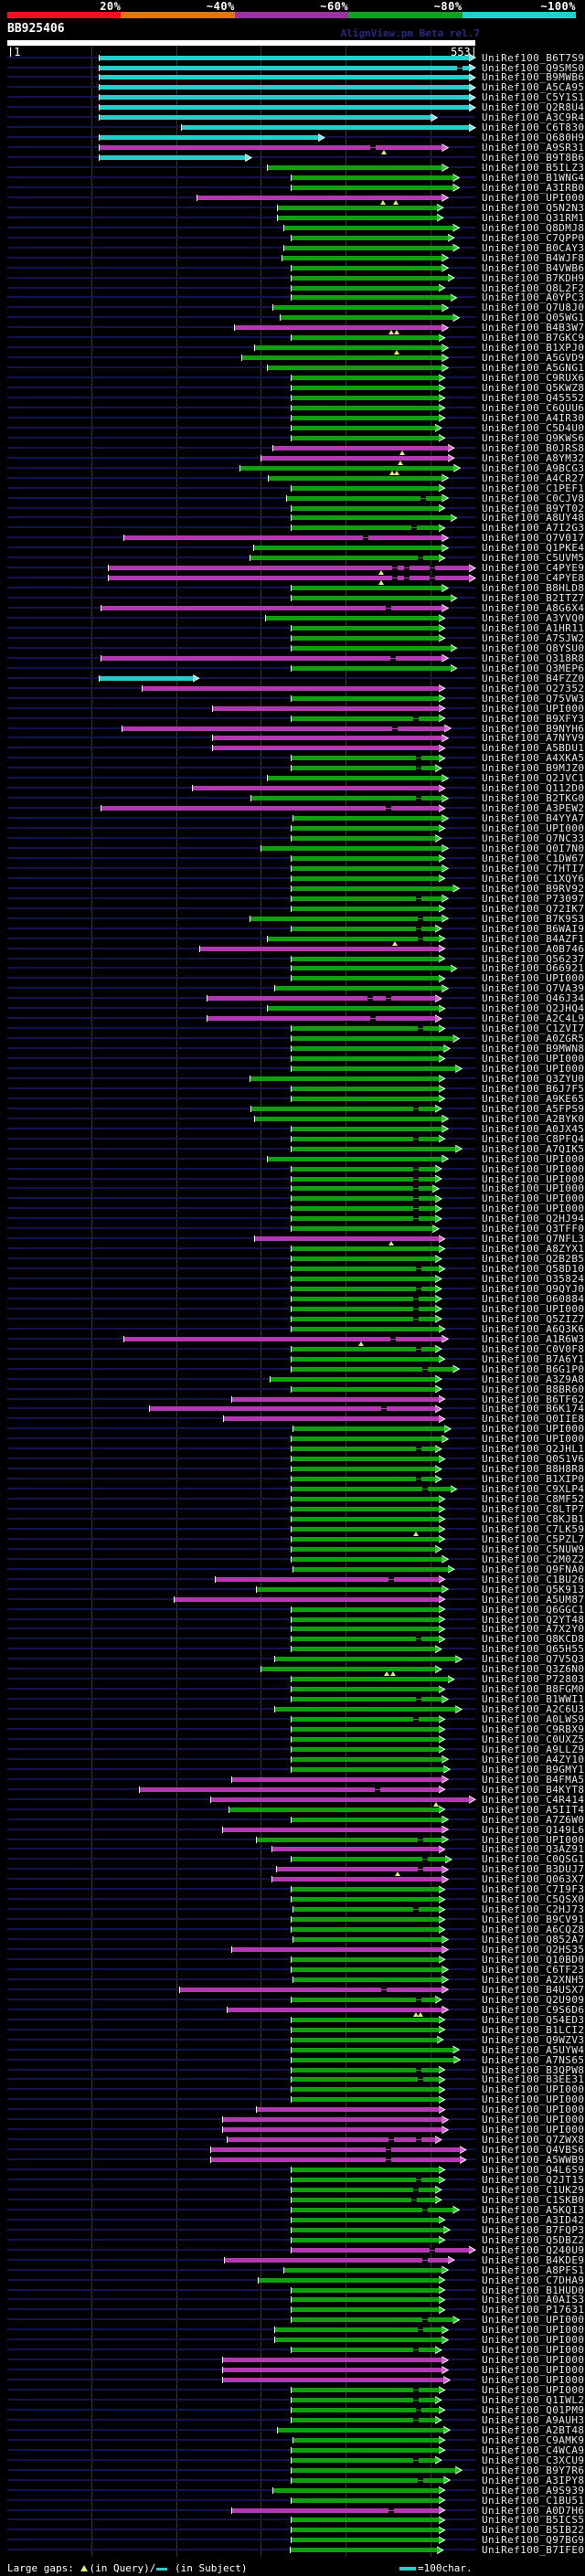  Describe the element at coordinates (293, 1659) in the screenshot. I see `hit-row: UniRef100_Q7V5Q3` at that location.